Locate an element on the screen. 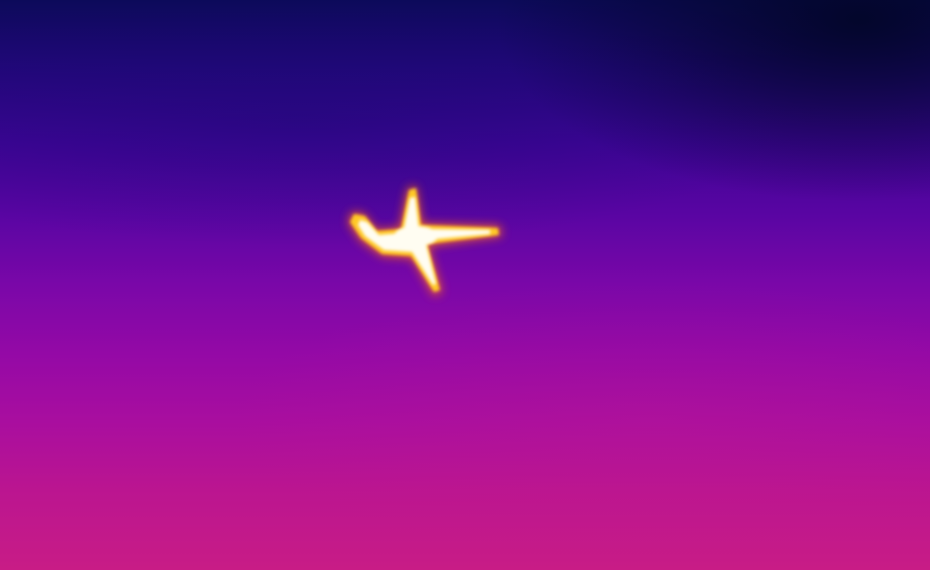  airplane-heat-signature is located at coordinates (422, 238).